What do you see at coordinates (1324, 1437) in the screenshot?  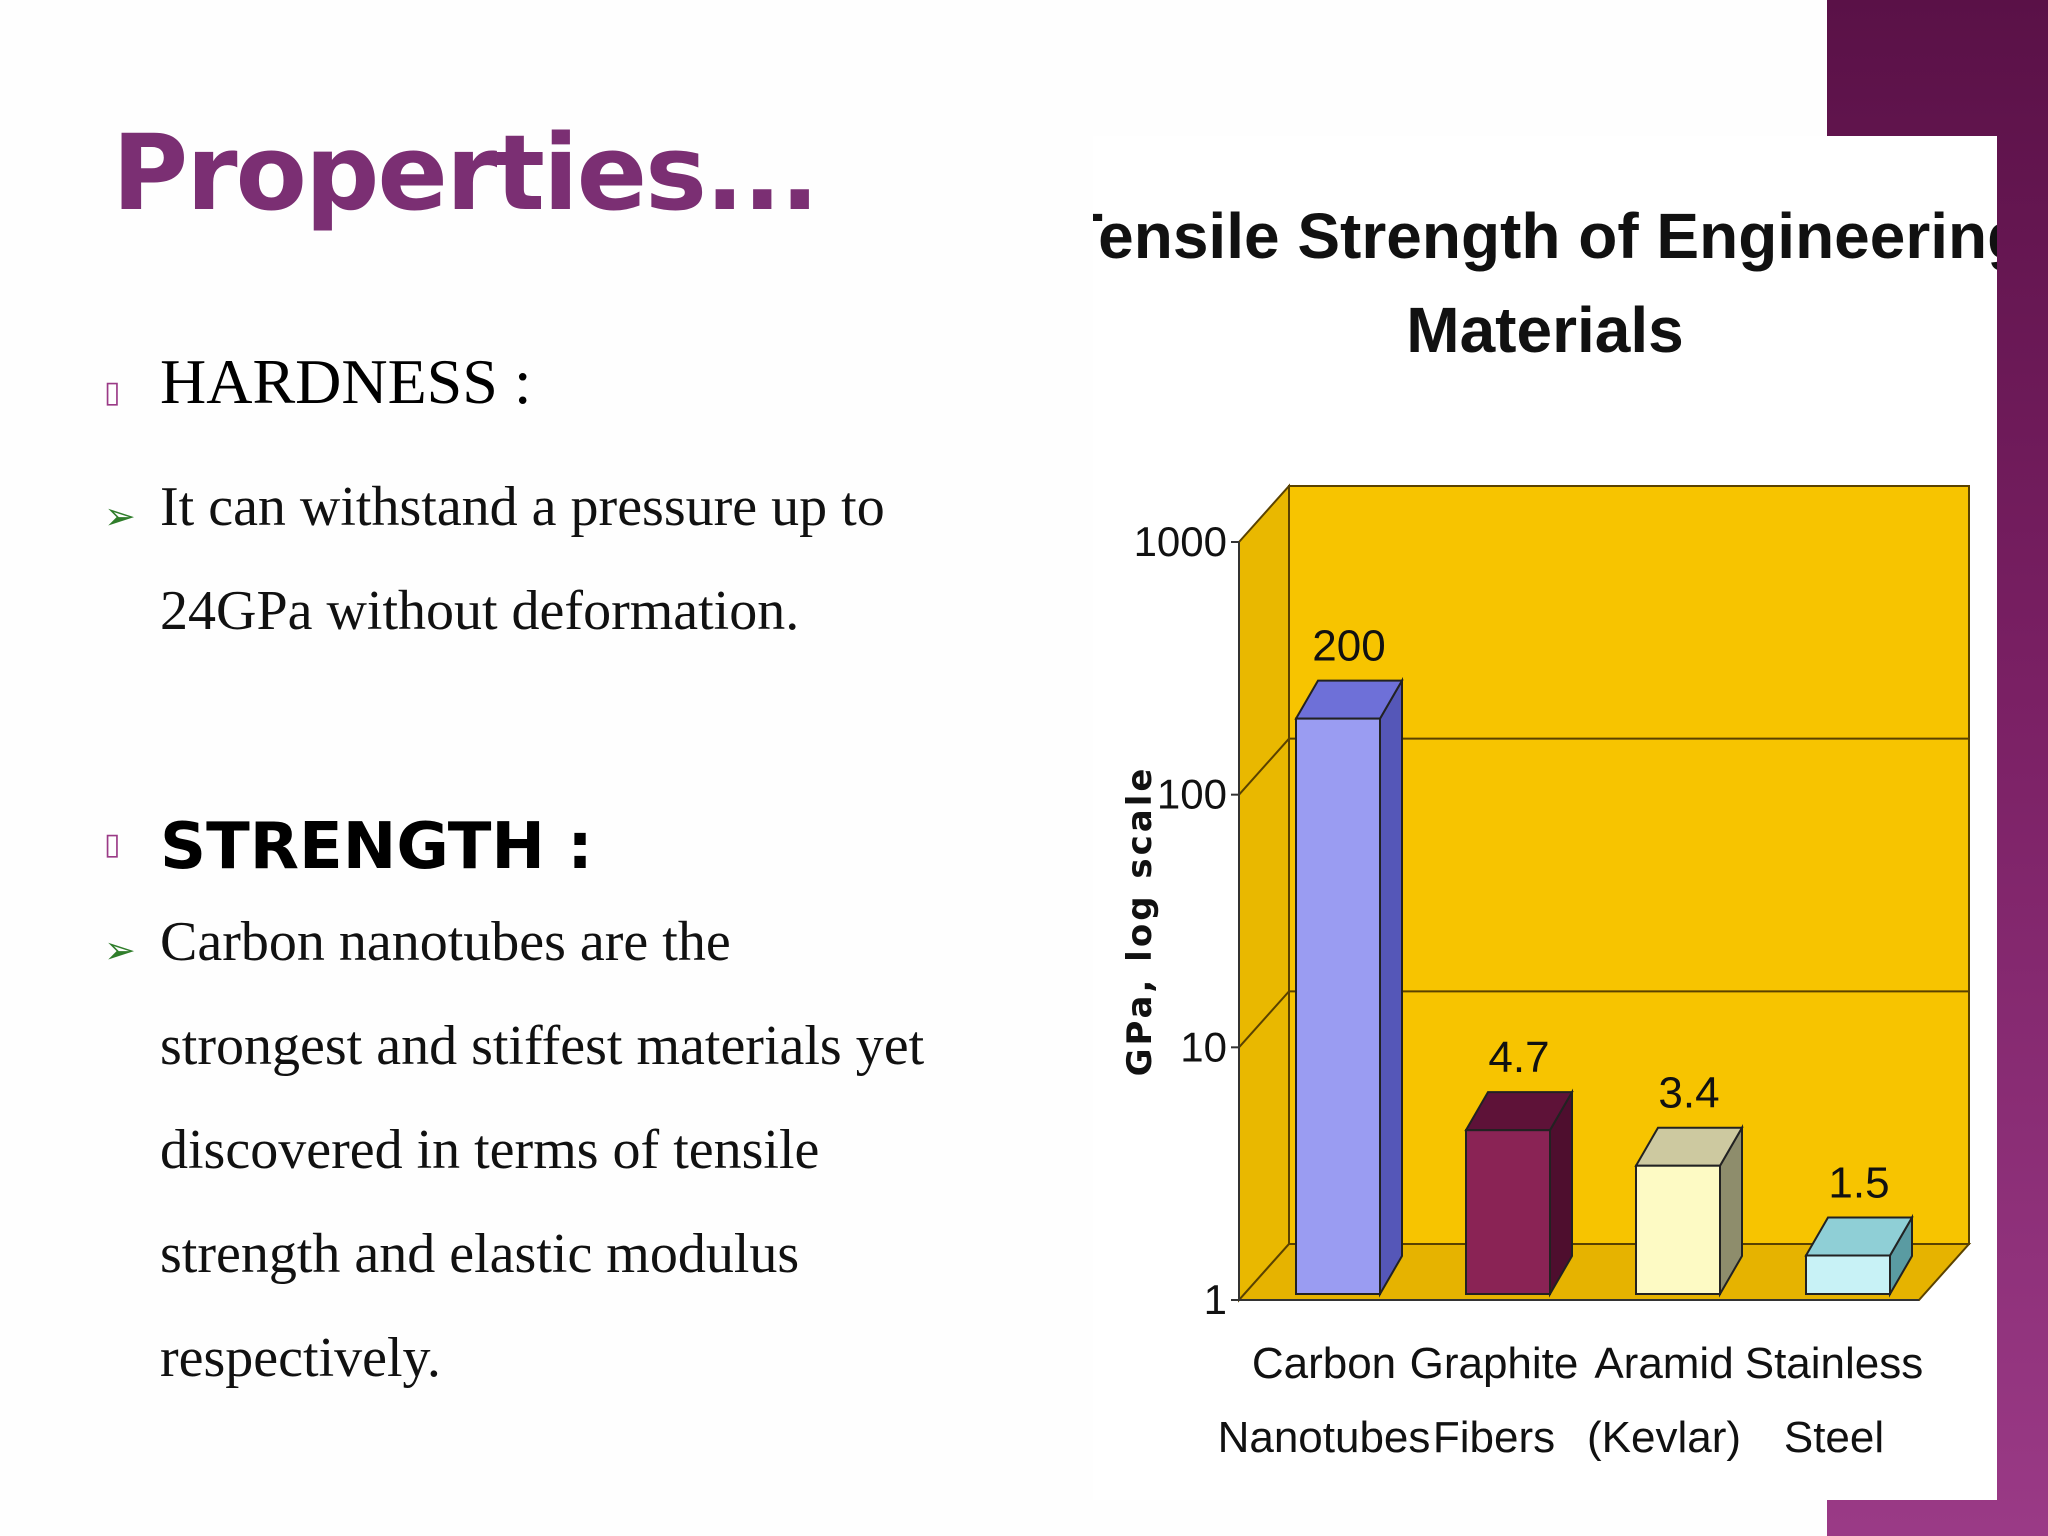 I see `x-category-label: Nanotubes` at bounding box center [1324, 1437].